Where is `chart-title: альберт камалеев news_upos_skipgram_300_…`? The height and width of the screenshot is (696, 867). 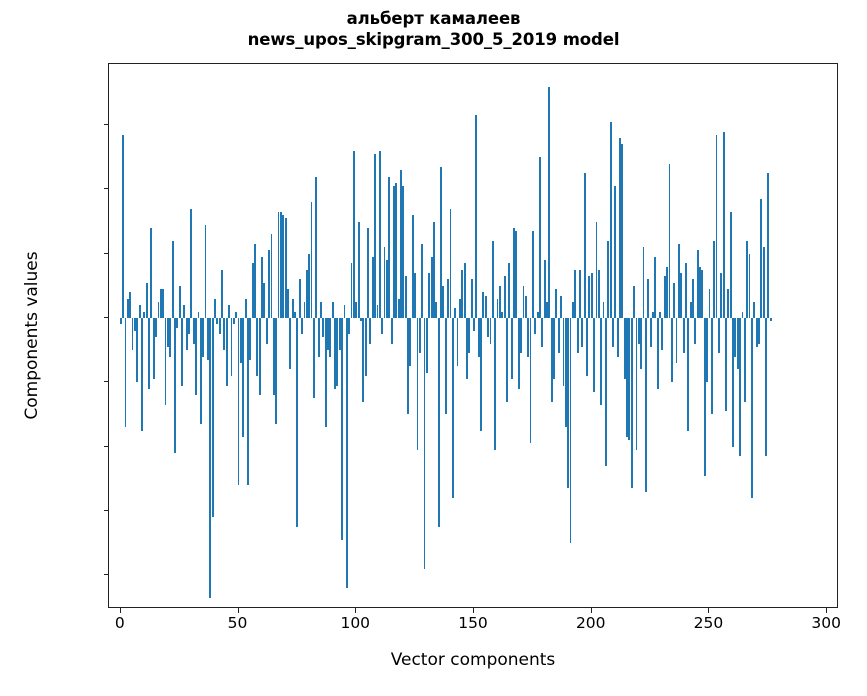 chart-title: альберт камалеев news_upos_skipgram_300_… is located at coordinates (433, 29).